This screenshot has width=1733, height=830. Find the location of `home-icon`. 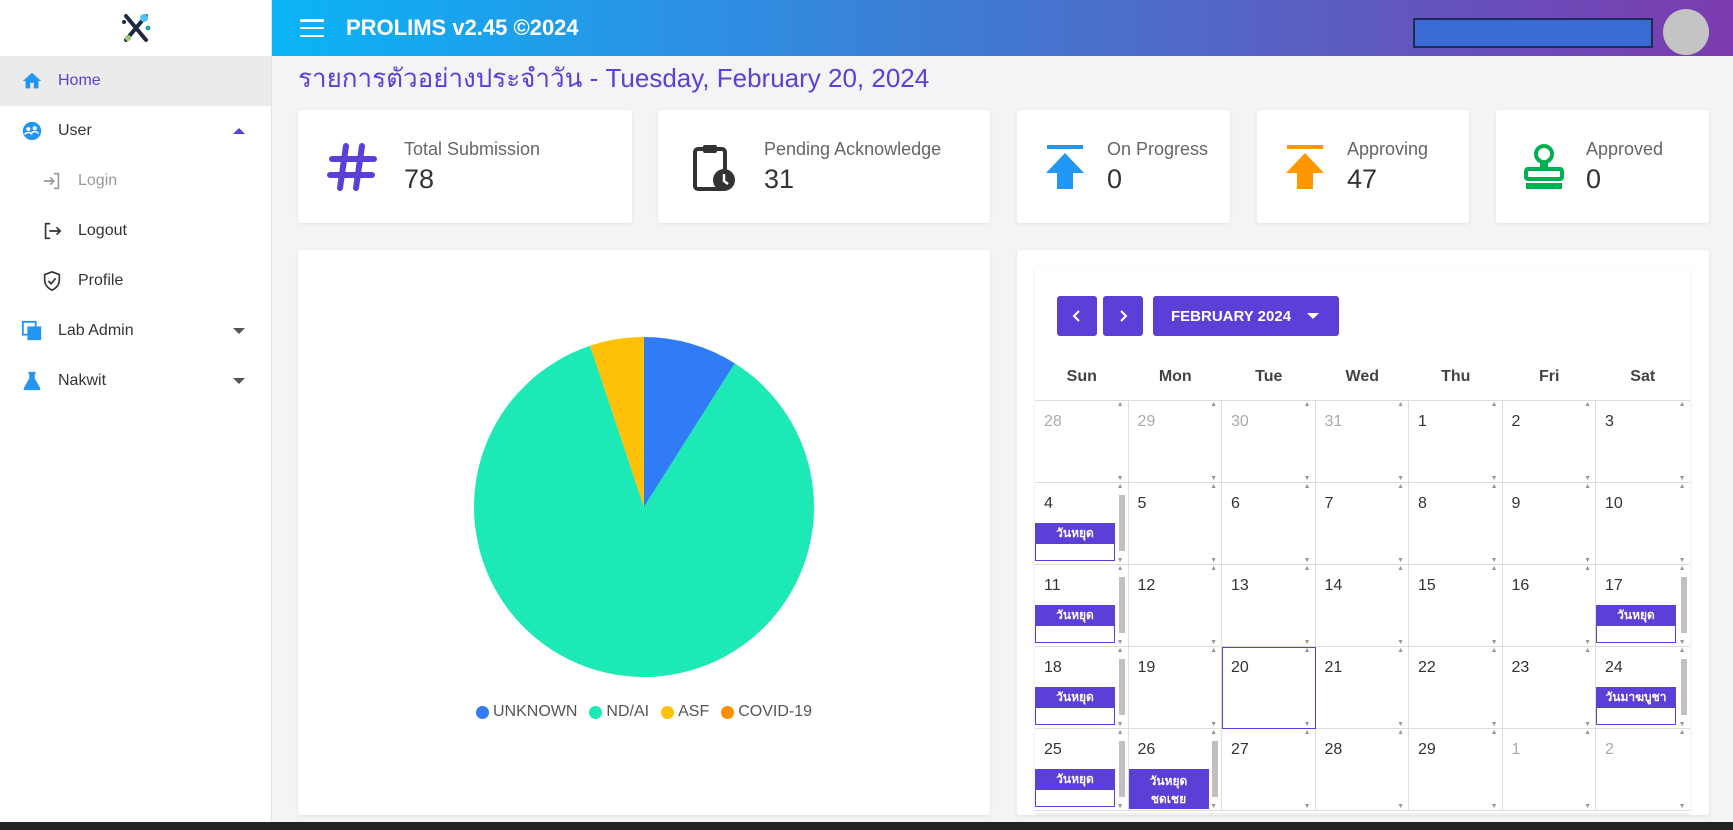

home-icon is located at coordinates (32, 81).